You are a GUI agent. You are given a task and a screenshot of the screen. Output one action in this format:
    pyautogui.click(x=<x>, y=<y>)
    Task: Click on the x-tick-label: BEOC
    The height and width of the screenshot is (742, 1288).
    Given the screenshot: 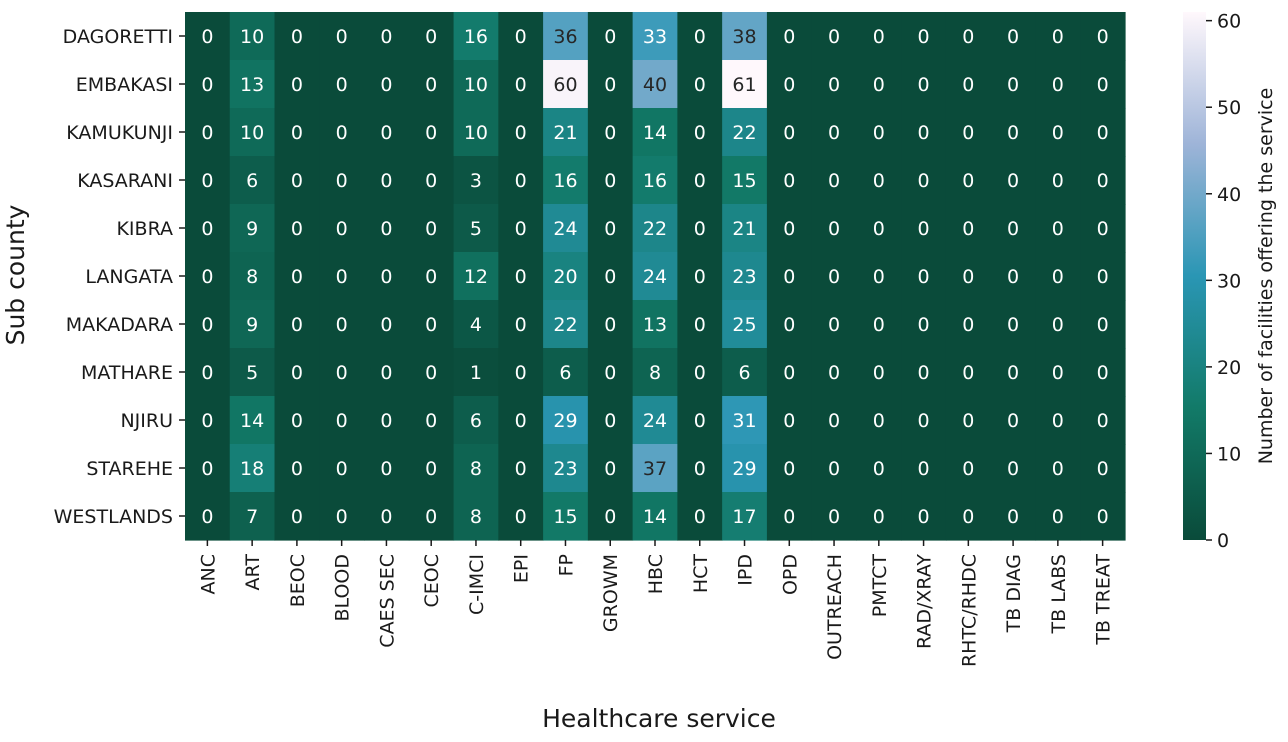 What is the action you would take?
    pyautogui.click(x=298, y=580)
    